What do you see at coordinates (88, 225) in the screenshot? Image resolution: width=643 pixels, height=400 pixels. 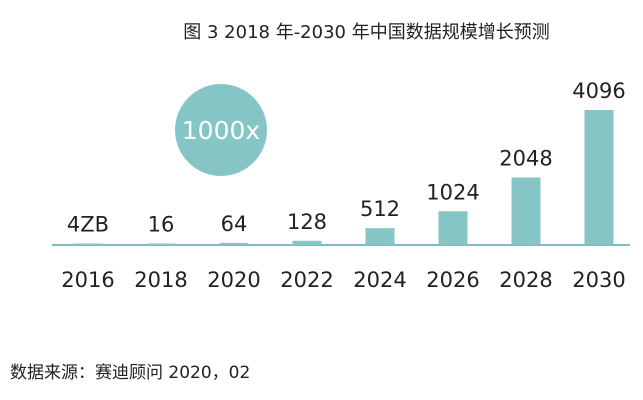 I see `value-label: 4ZB` at bounding box center [88, 225].